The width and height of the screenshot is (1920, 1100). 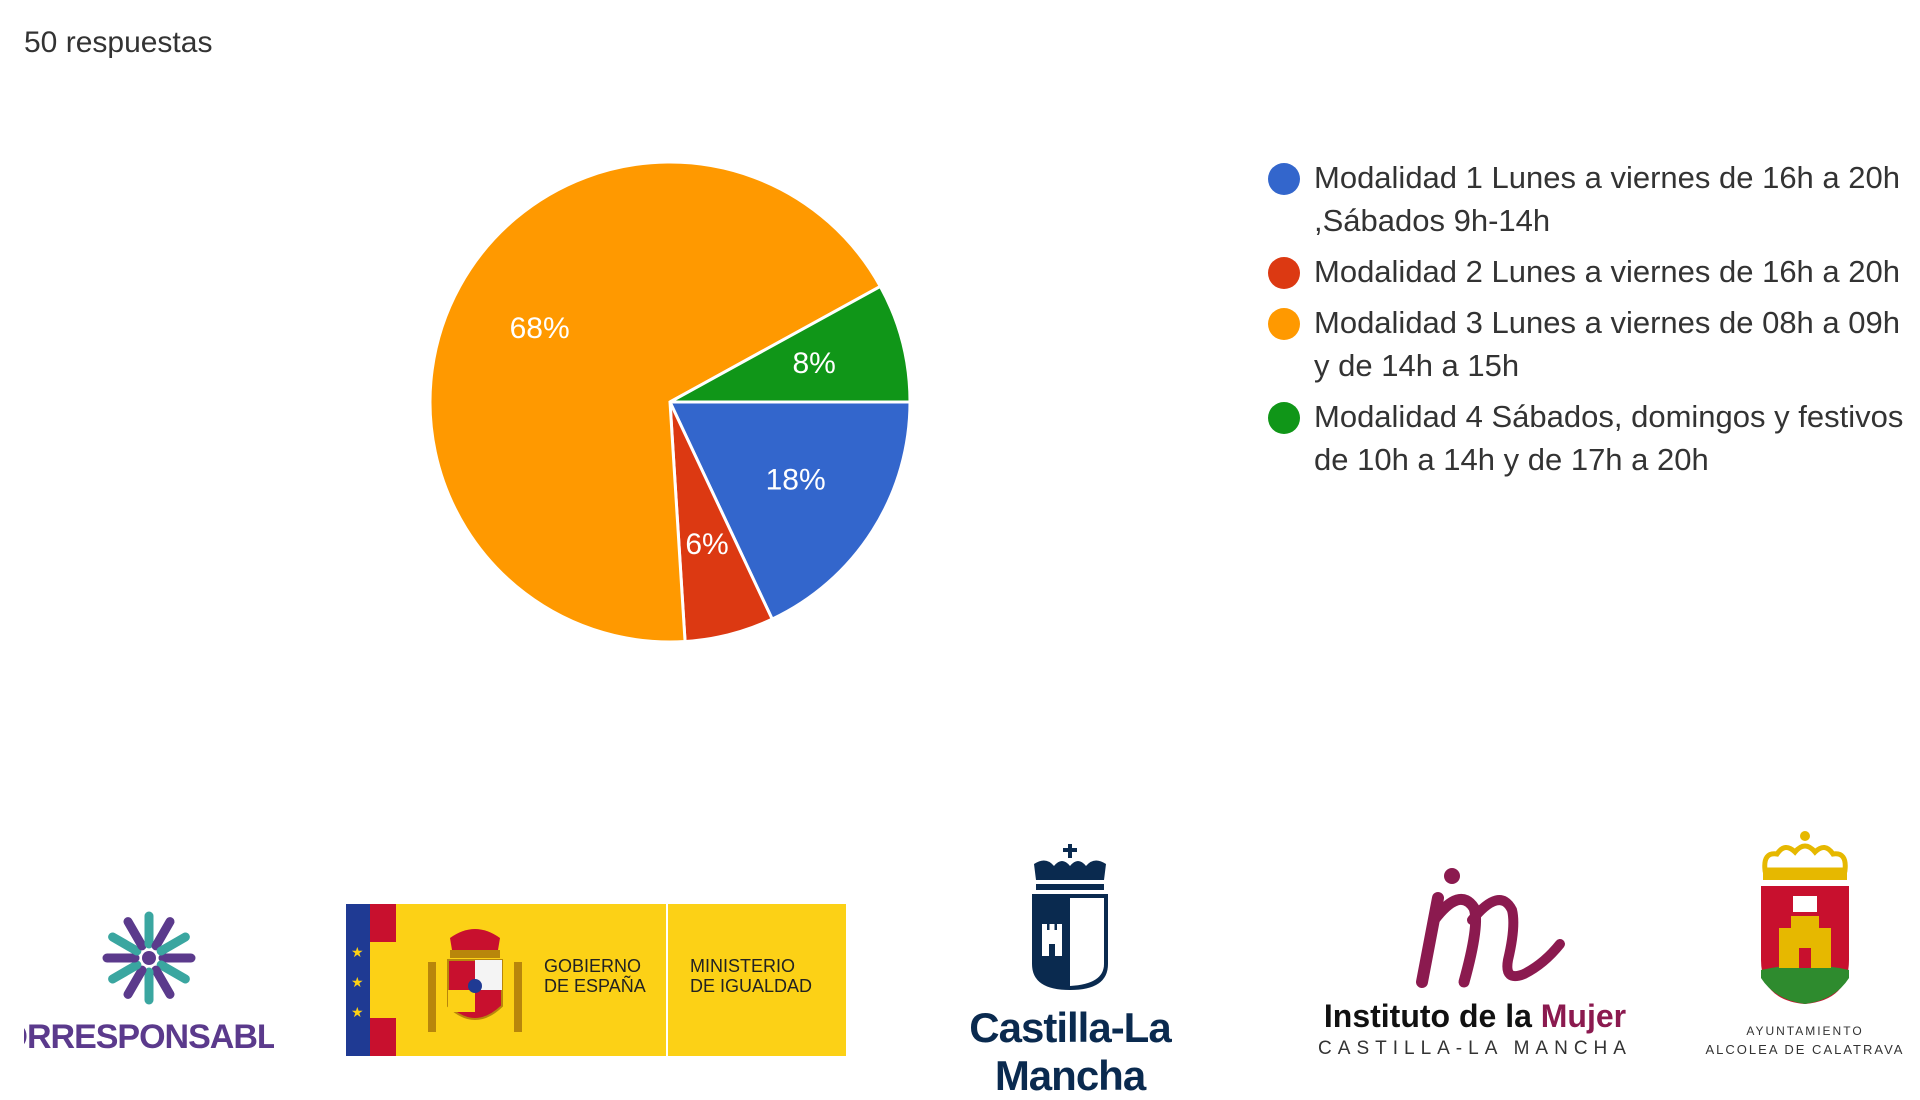 What do you see at coordinates (383, 923) in the screenshot?
I see `flag-red-top` at bounding box center [383, 923].